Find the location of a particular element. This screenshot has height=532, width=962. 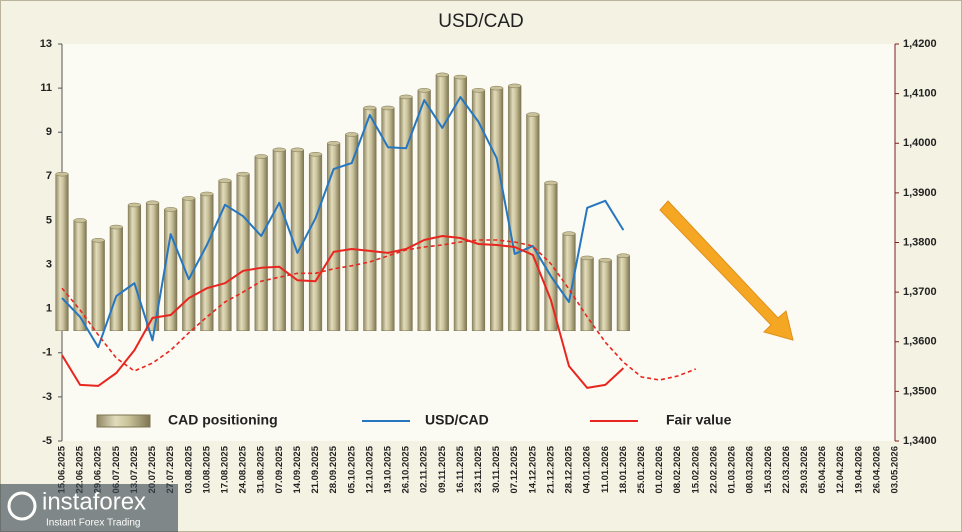

y2-tick-label: 1,4100 is located at coordinates (920, 94).